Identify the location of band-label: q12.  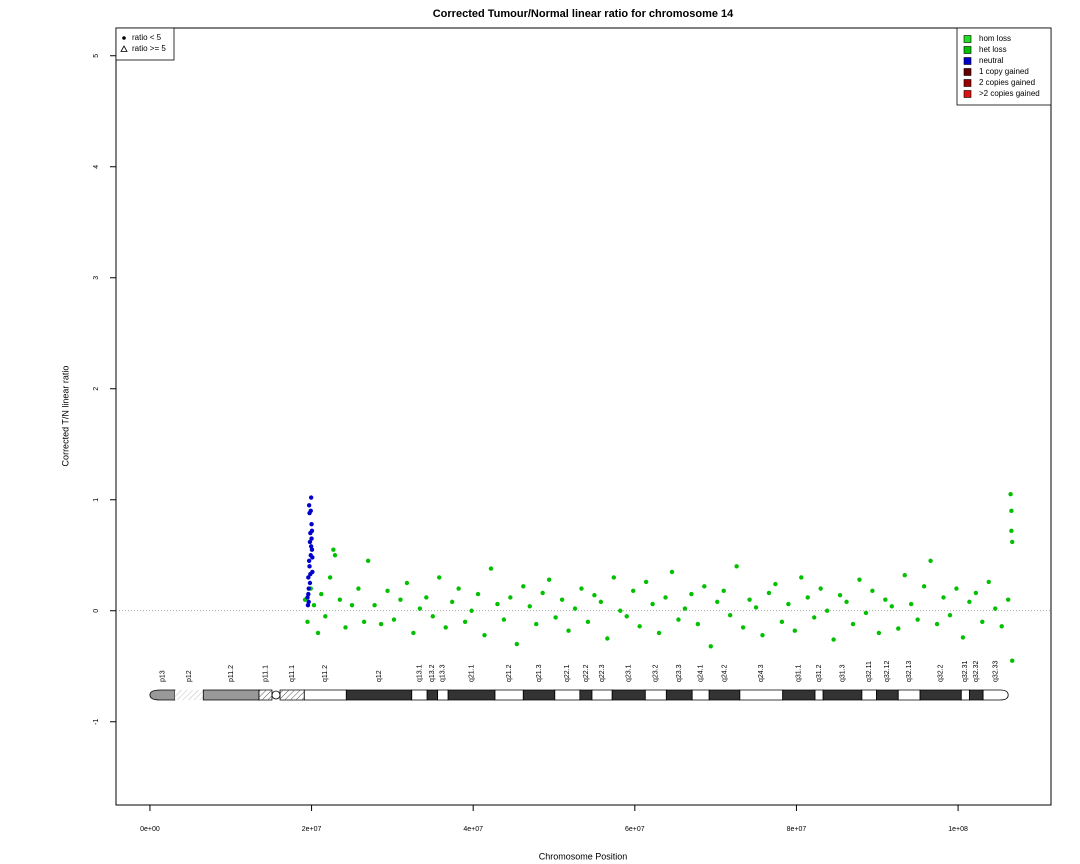
(379, 676).